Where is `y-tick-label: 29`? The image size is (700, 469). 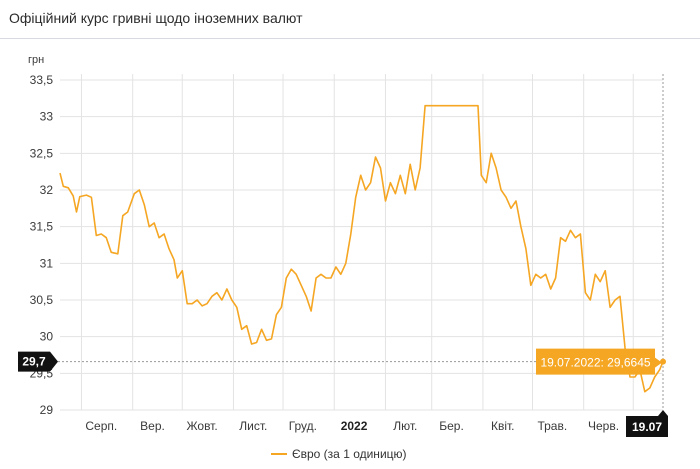
y-tick-label: 29 is located at coordinates (47, 410).